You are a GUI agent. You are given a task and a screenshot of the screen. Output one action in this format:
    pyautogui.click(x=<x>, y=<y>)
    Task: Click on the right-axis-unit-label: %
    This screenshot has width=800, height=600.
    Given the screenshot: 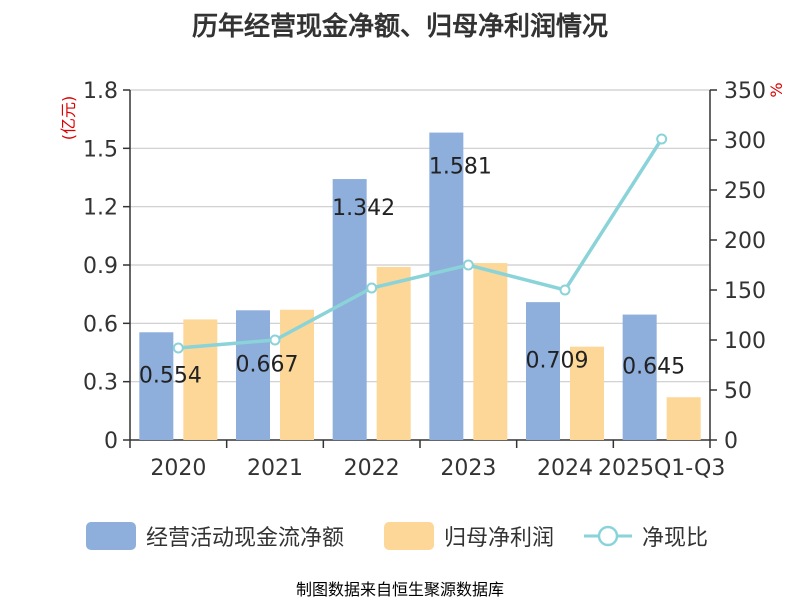 What is the action you would take?
    pyautogui.click(x=776, y=89)
    